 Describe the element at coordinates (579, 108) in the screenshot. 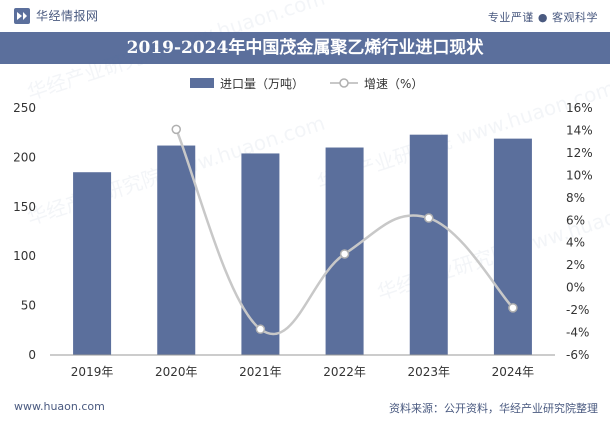

I see `y-right-tick-label: 16%` at that location.